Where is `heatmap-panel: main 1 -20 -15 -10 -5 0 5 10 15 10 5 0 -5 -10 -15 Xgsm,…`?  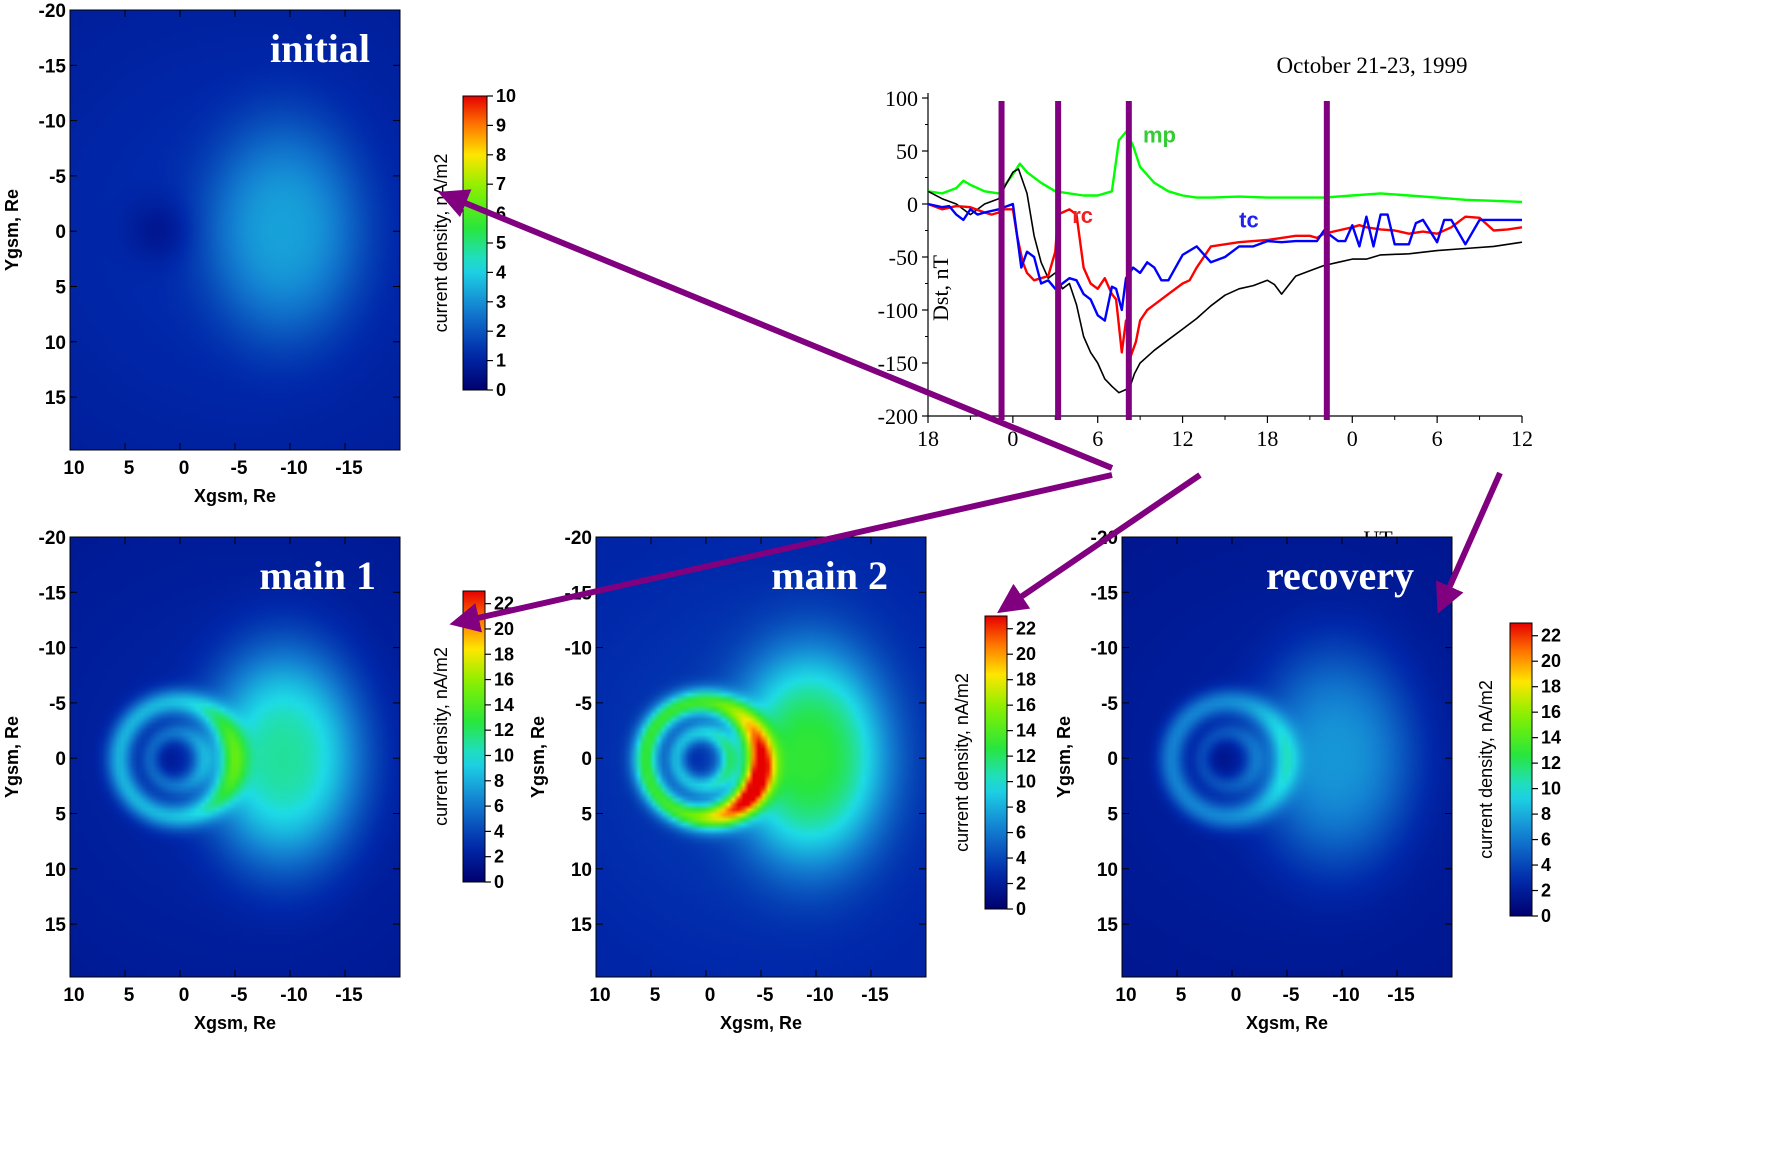
heatmap-panel: main 1 -20 -15 -10 -5 0 5 10 15 10 5 0 -5 -10 -15 Xgsm,… is located at coordinates (258, 780).